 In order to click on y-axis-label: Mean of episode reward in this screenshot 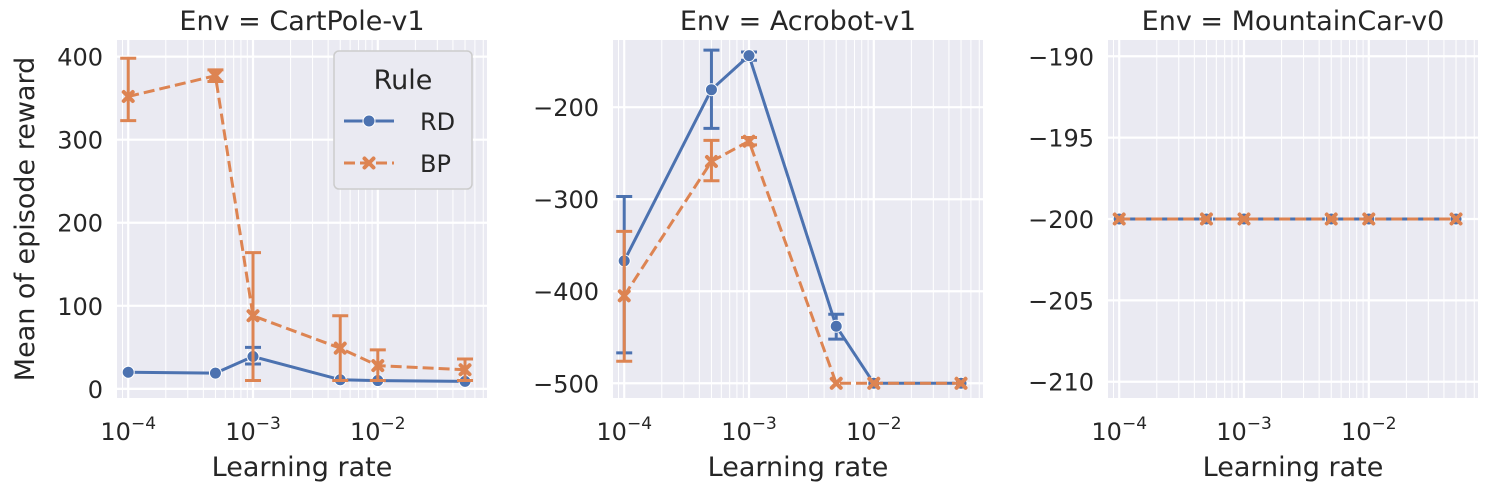, I will do `click(25, 219)`.